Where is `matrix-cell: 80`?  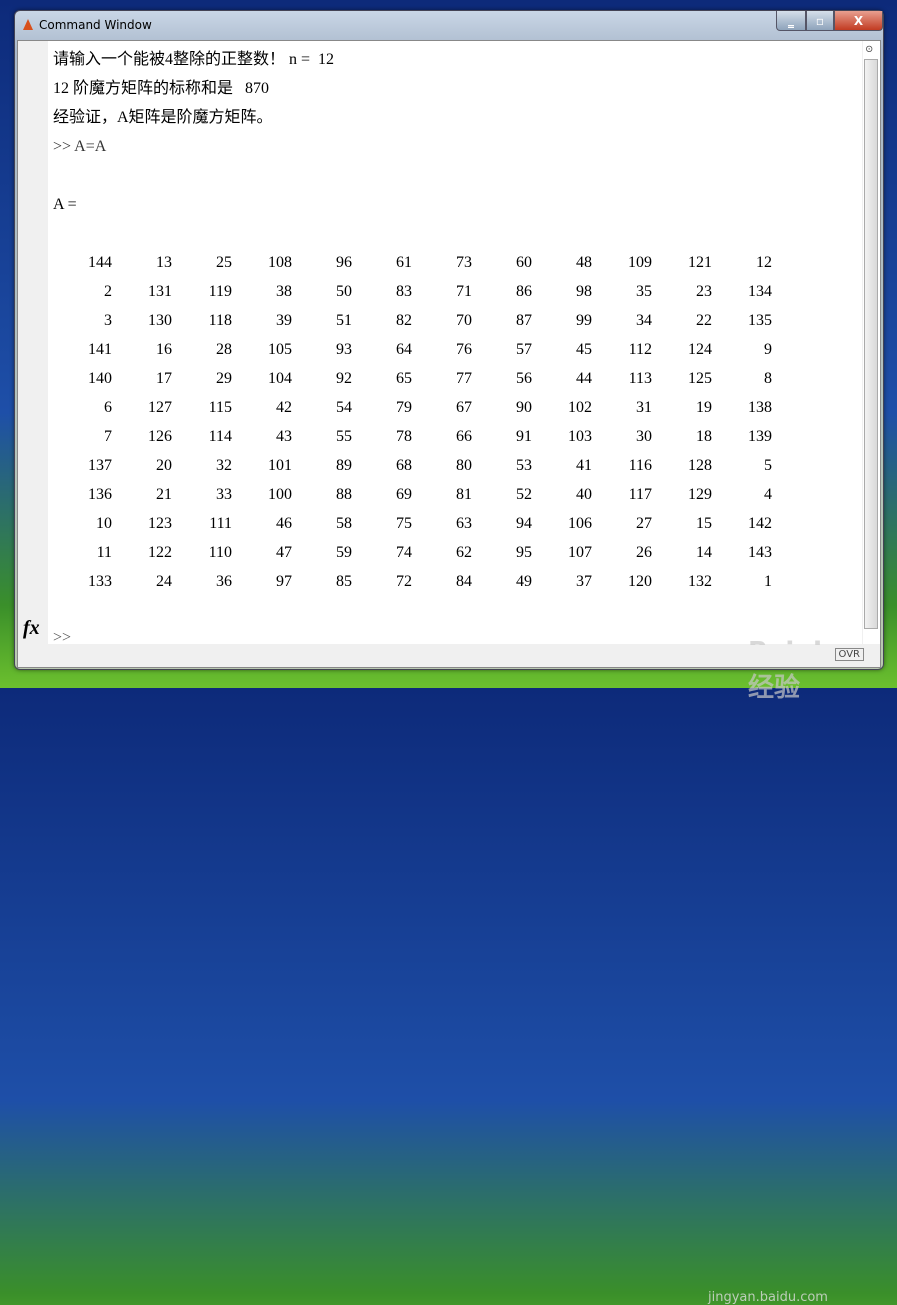 matrix-cell: 80 is located at coordinates (464, 465).